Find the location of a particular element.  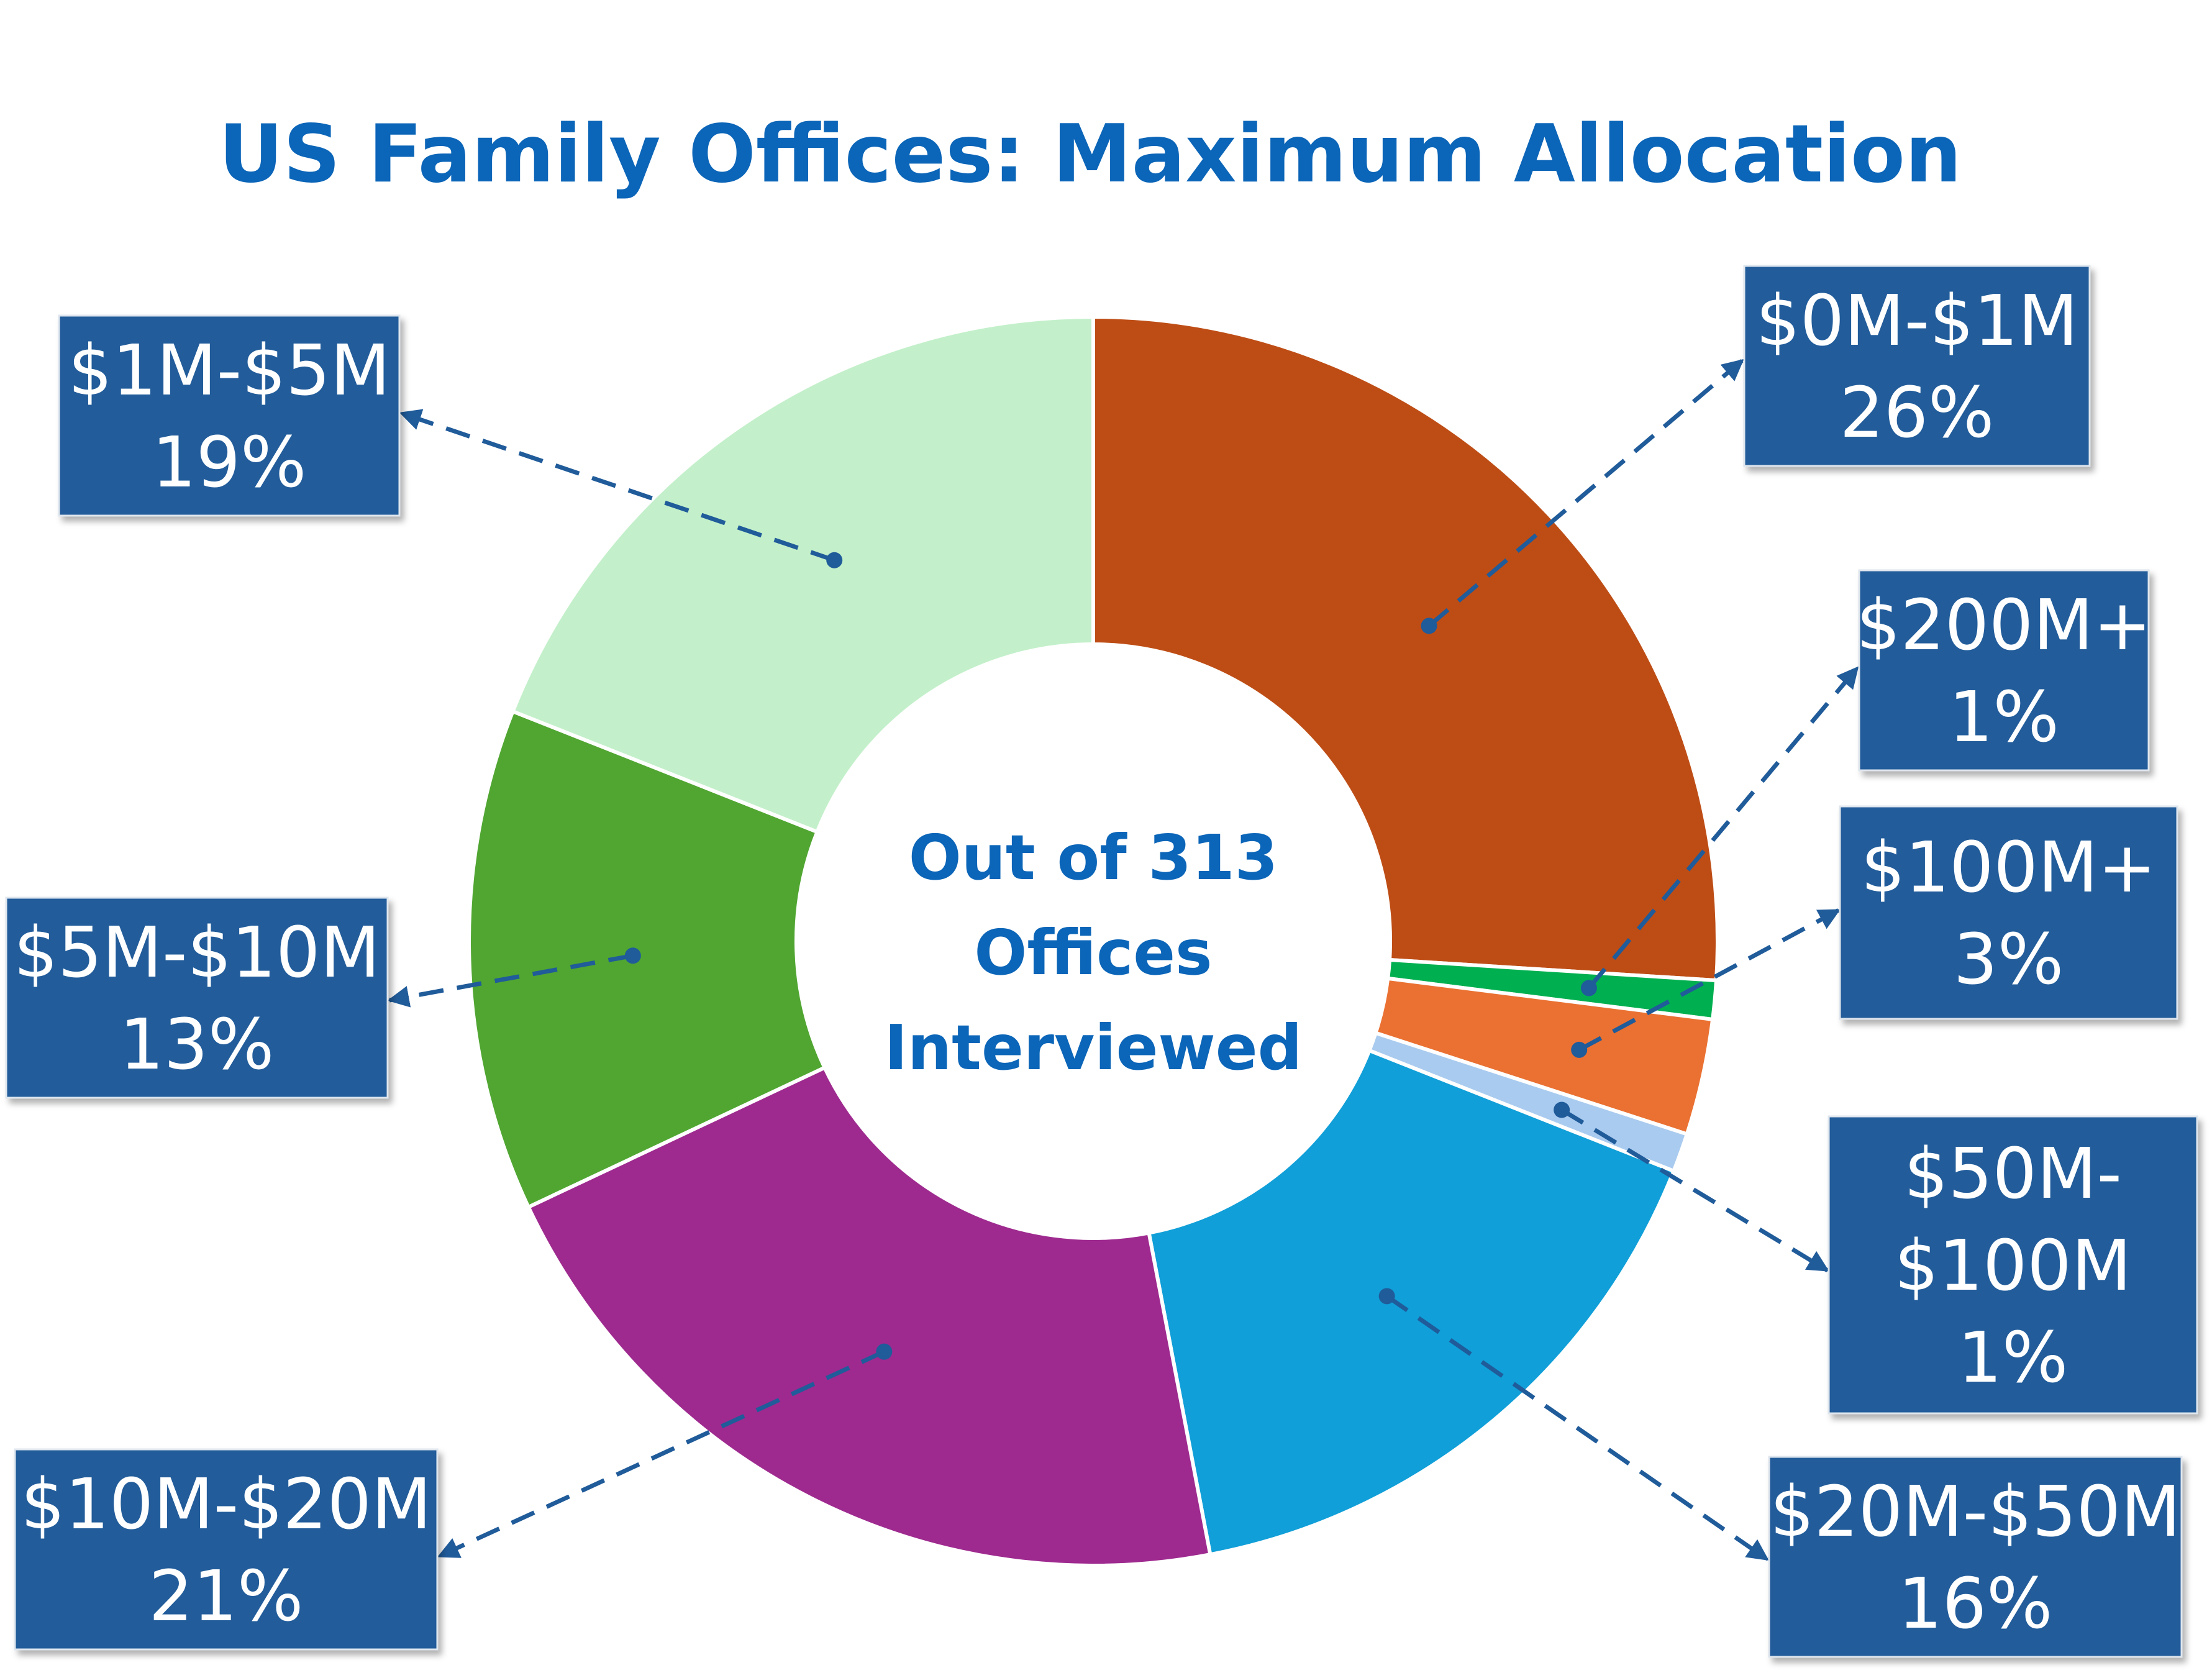

label-percent-0m-1m: 26% is located at coordinates (1917, 413).